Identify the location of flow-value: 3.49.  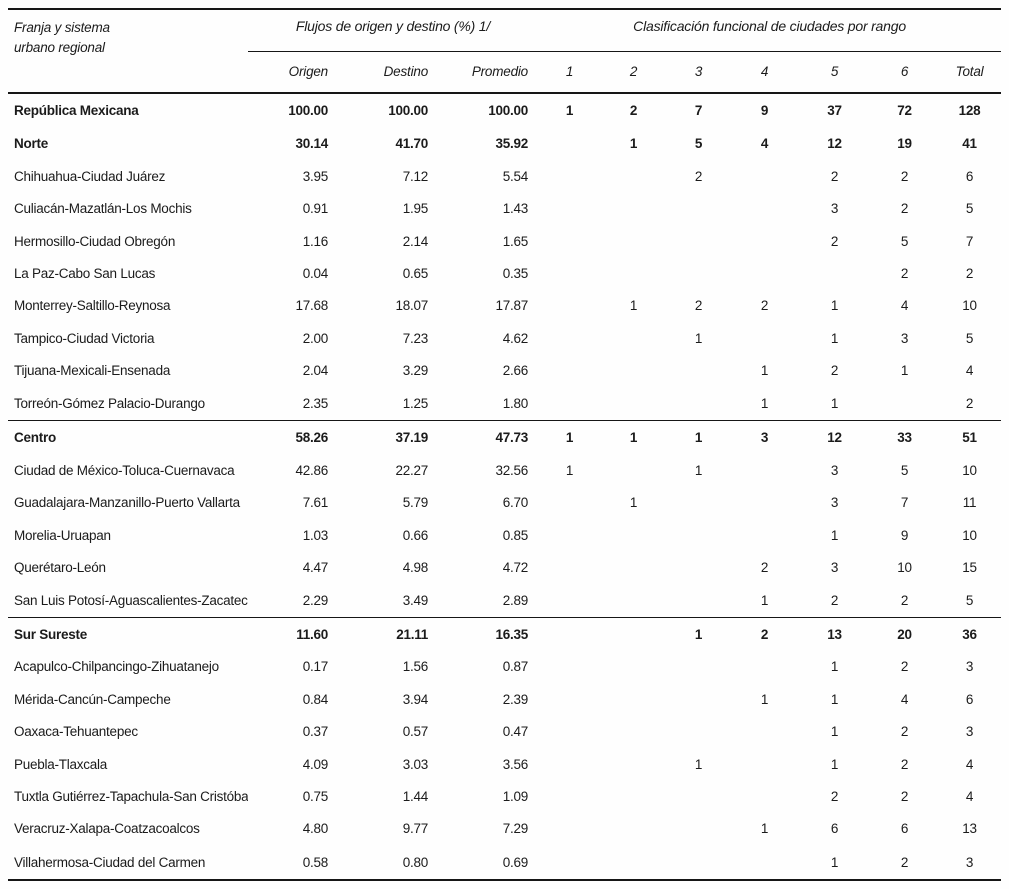
(415, 600).